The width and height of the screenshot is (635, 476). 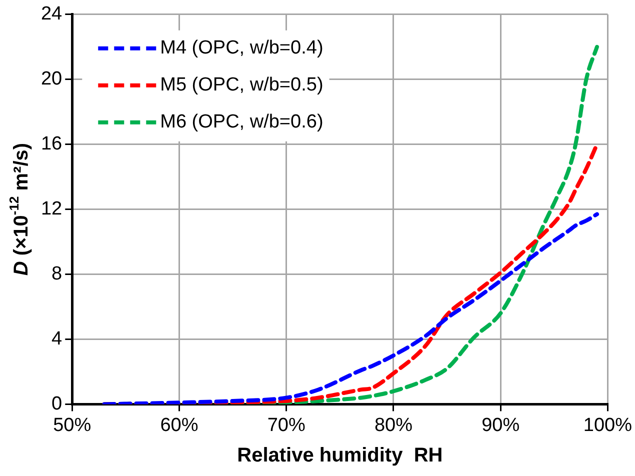 I want to click on y-tick-label: 4, so click(x=57, y=339).